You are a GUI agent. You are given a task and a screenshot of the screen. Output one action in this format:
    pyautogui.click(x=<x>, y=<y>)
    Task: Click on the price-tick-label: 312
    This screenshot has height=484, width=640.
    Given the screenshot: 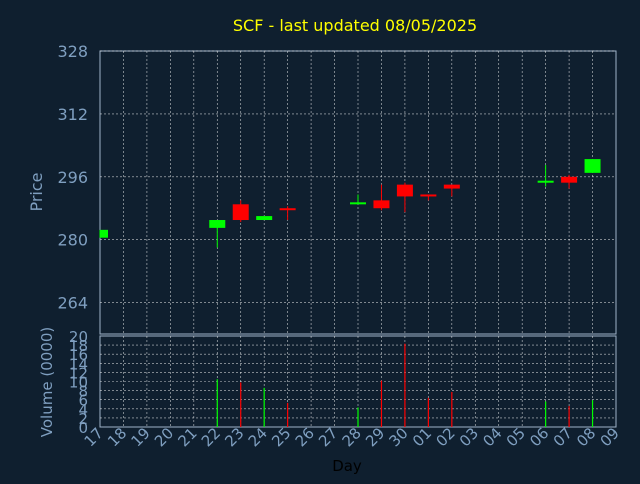 What is the action you would take?
    pyautogui.click(x=72, y=114)
    